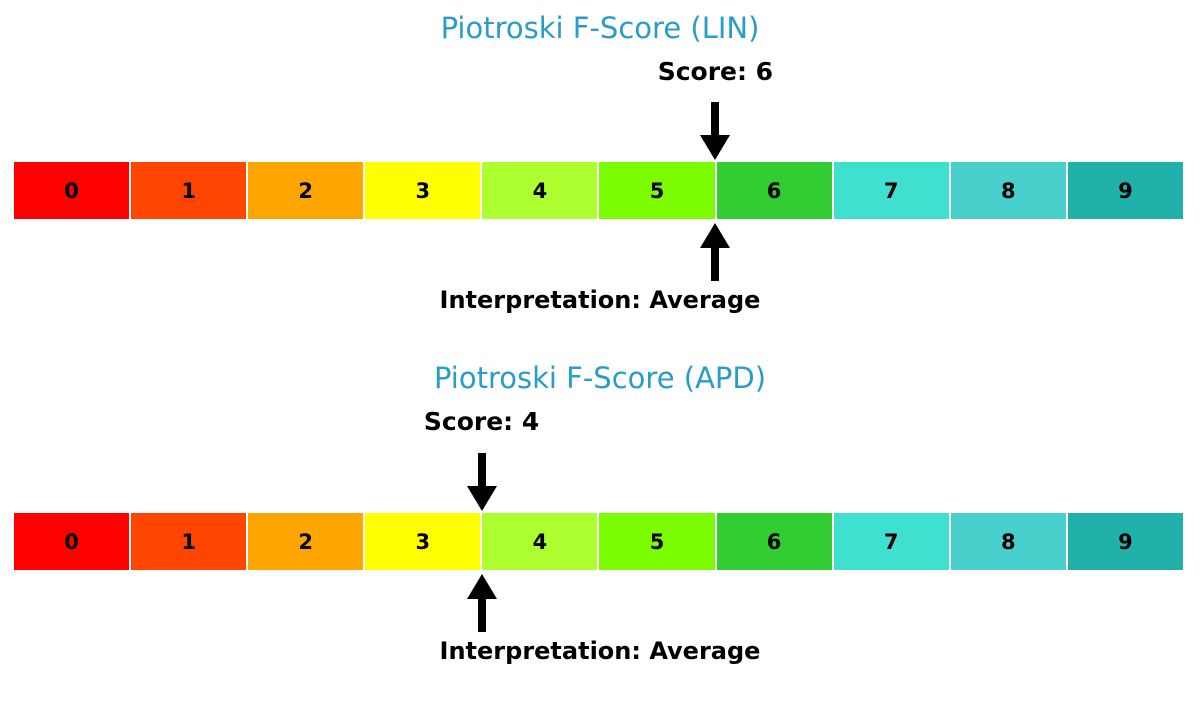 The width and height of the screenshot is (1200, 702). Describe the element at coordinates (481, 421) in the screenshot. I see `score-annotation: Score: 4` at that location.